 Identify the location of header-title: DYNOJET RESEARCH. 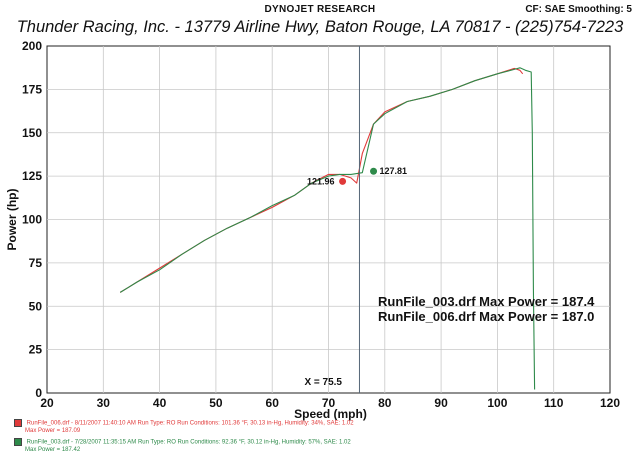
(320, 9).